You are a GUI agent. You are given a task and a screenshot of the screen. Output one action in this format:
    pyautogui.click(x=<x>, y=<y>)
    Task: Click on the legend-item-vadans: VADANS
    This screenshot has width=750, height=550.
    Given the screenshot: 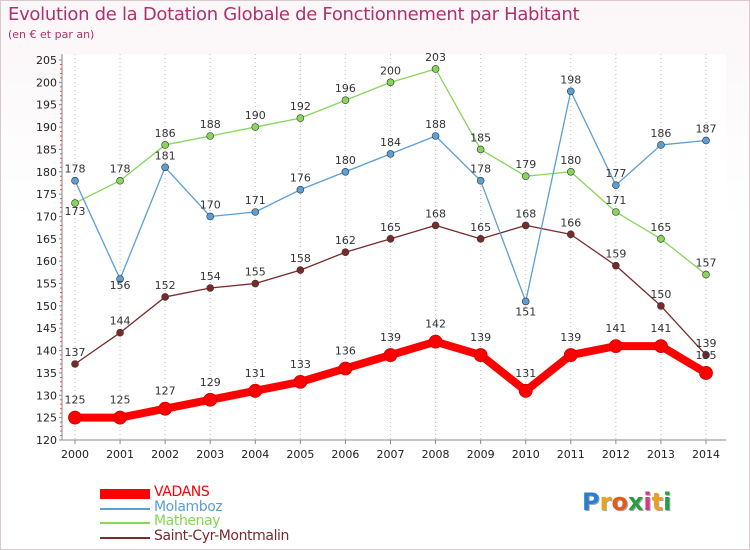 What is the action you would take?
    pyautogui.click(x=250, y=493)
    